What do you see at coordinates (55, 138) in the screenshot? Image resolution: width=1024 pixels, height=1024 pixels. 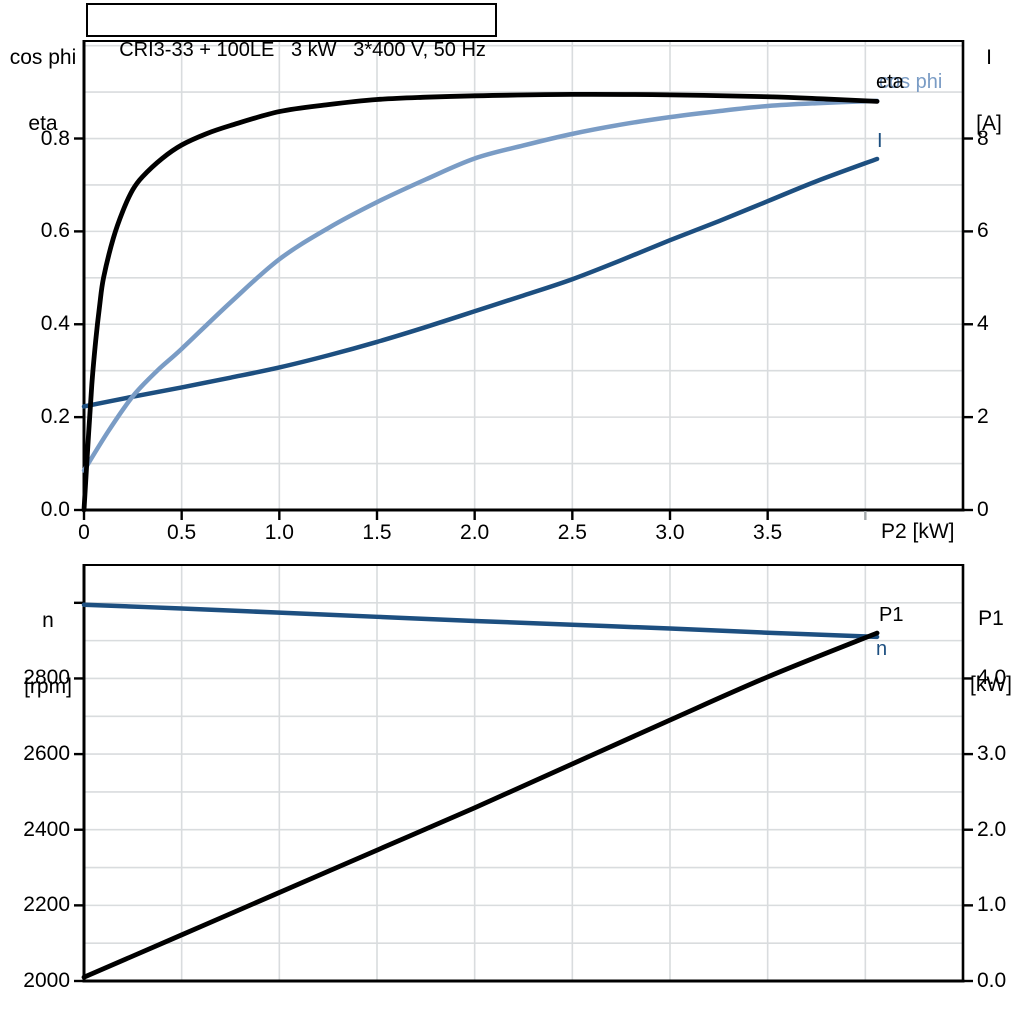 I see `left-axis-tick-label: 0.8` at bounding box center [55, 138].